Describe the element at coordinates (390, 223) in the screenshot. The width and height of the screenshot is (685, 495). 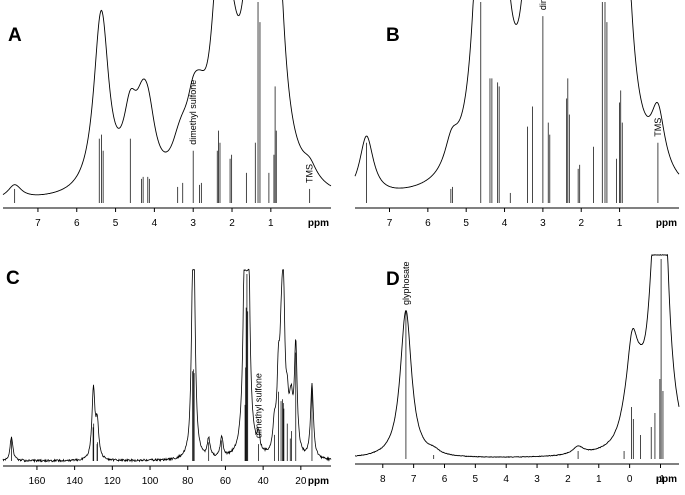
I see `panel-b-tick-label: 7` at that location.